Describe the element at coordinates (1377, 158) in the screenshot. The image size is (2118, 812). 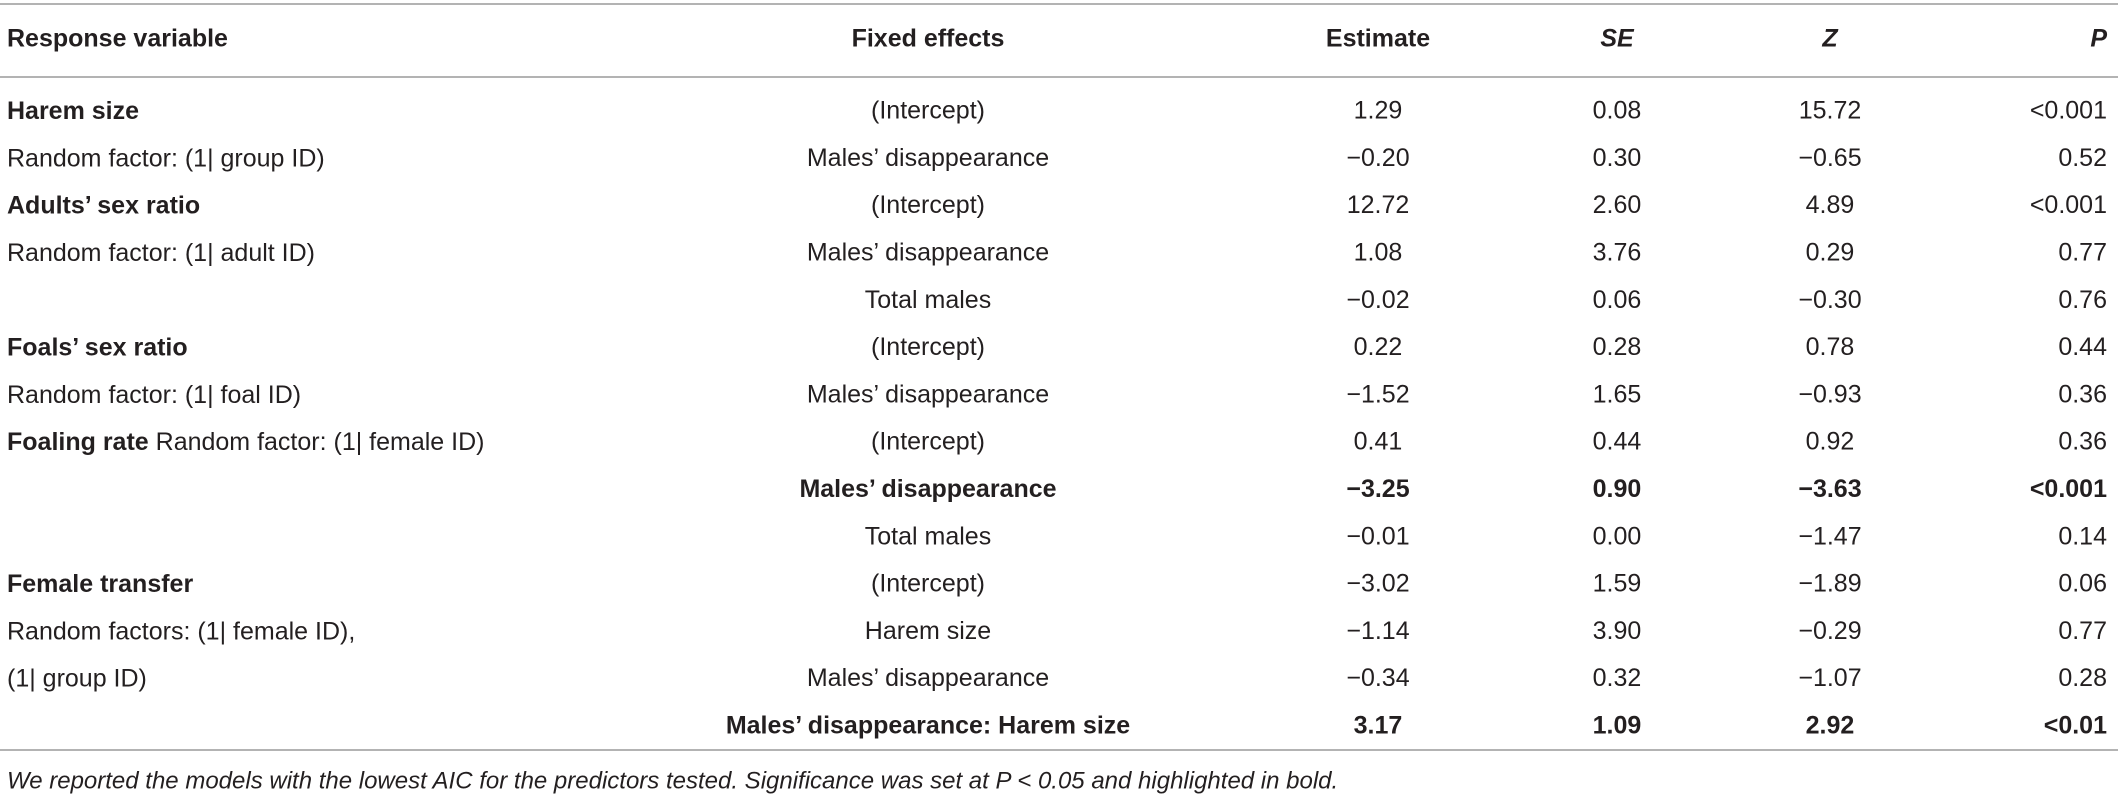
I see `estimate-cell: −0.20` at that location.